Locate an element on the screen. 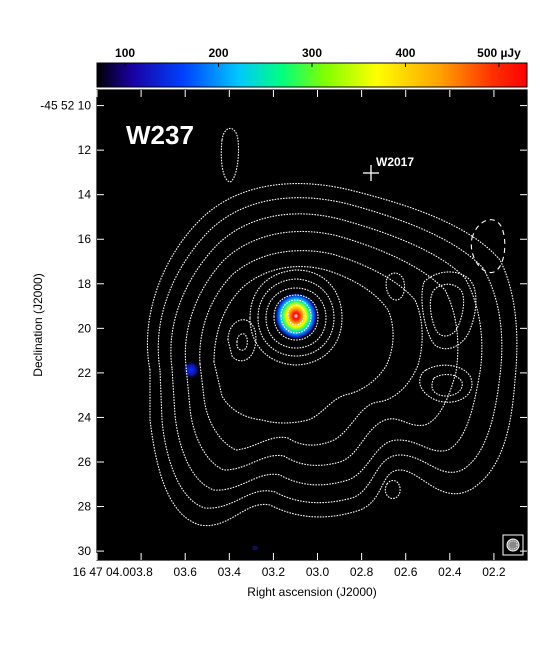 This screenshot has height=653, width=540. y-tick-label: 24 is located at coordinates (85, 417).